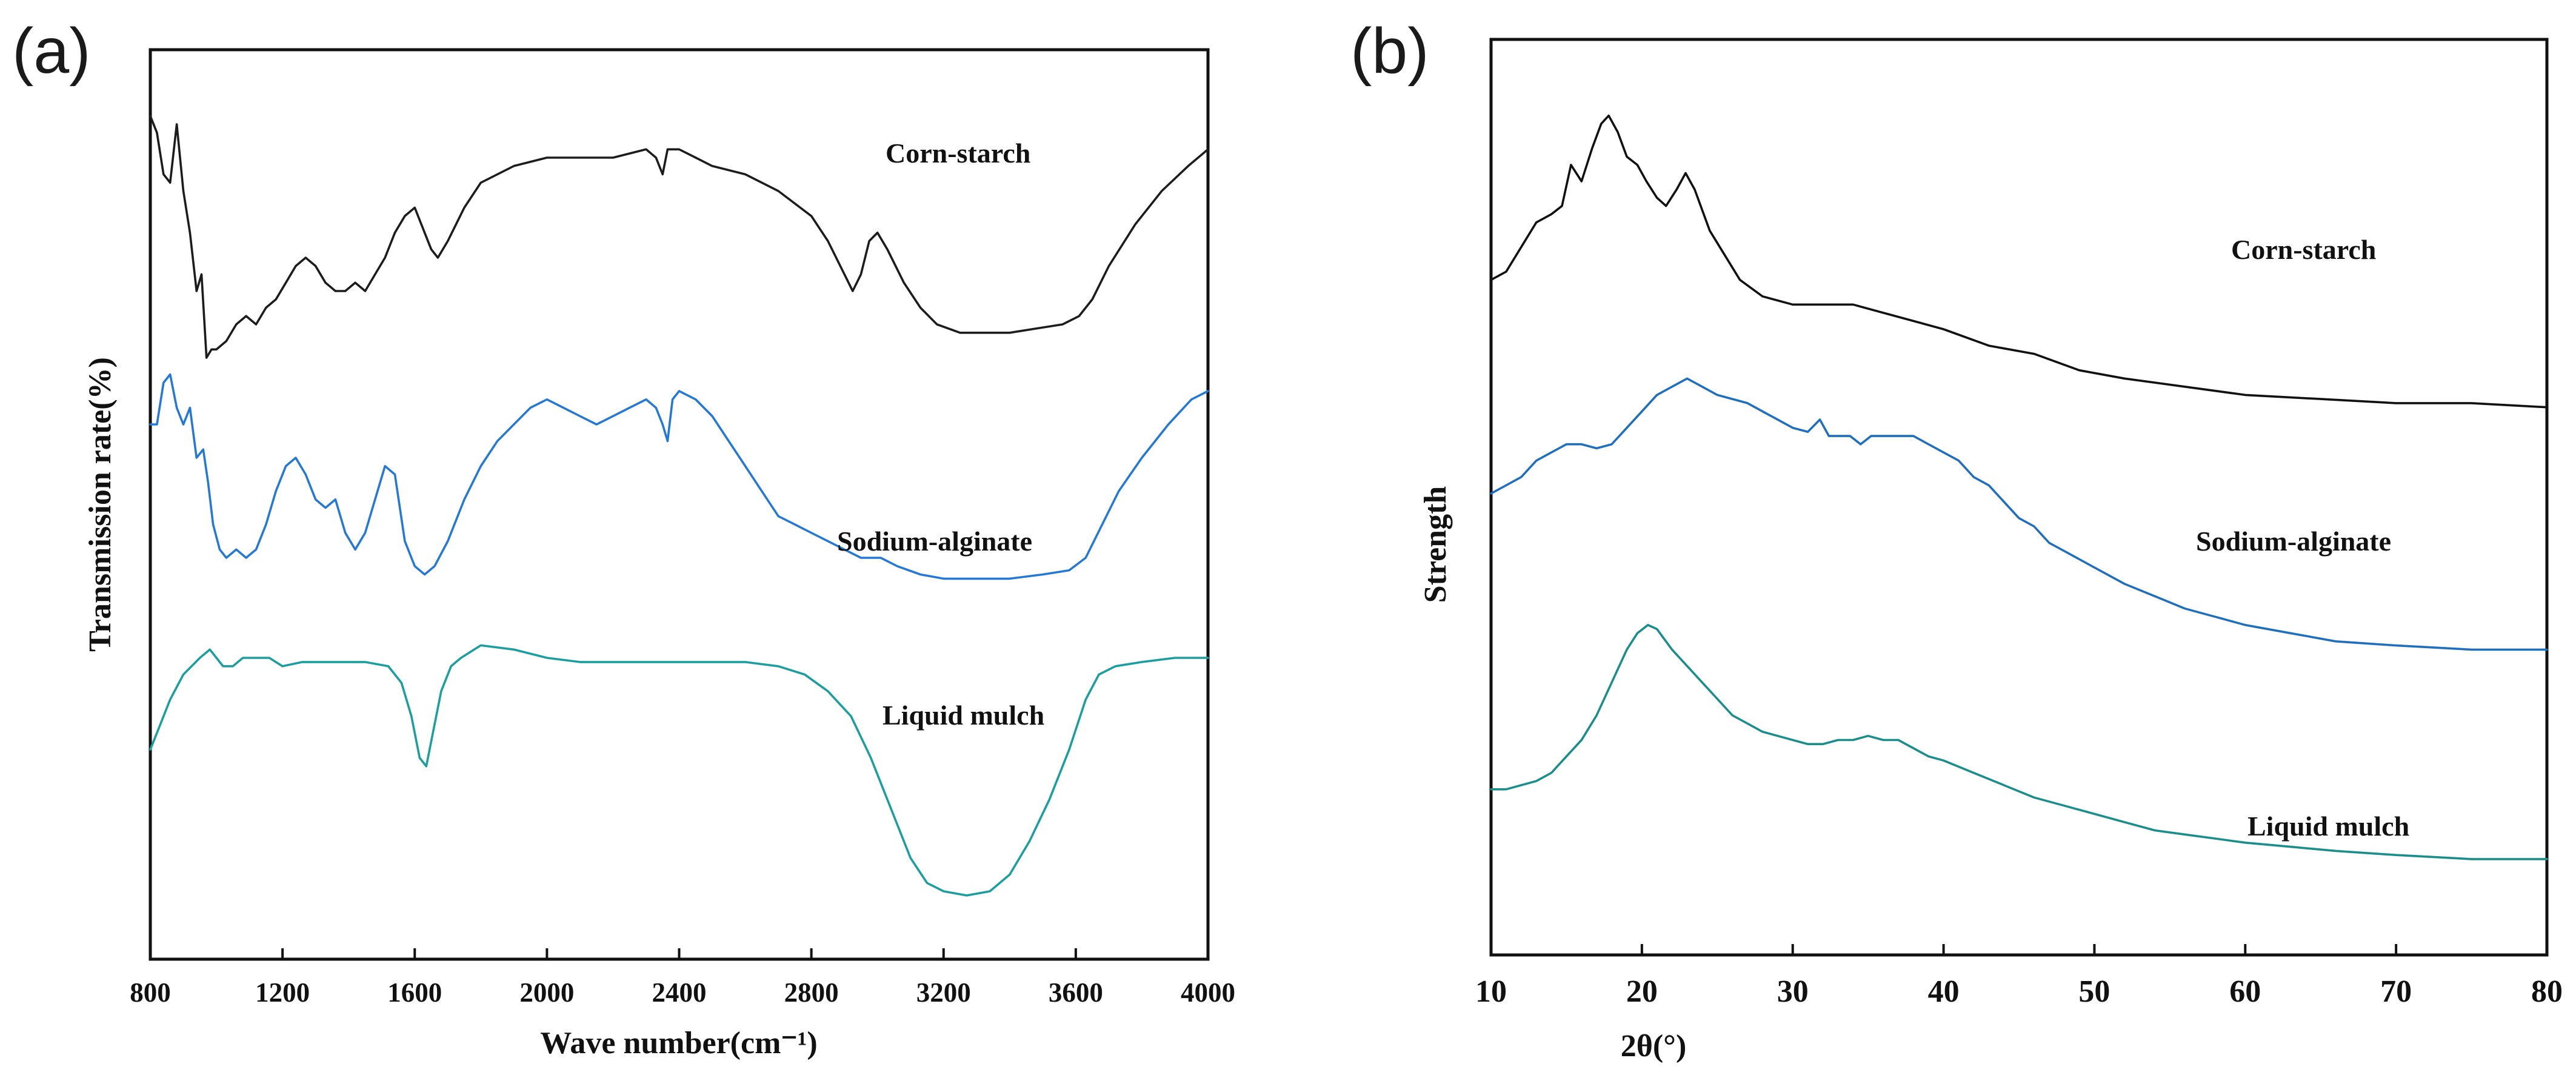 Image resolution: width=2576 pixels, height=1075 pixels. Describe the element at coordinates (943, 992) in the screenshot. I see `panel-a-x-tick-label: 3200` at that location.